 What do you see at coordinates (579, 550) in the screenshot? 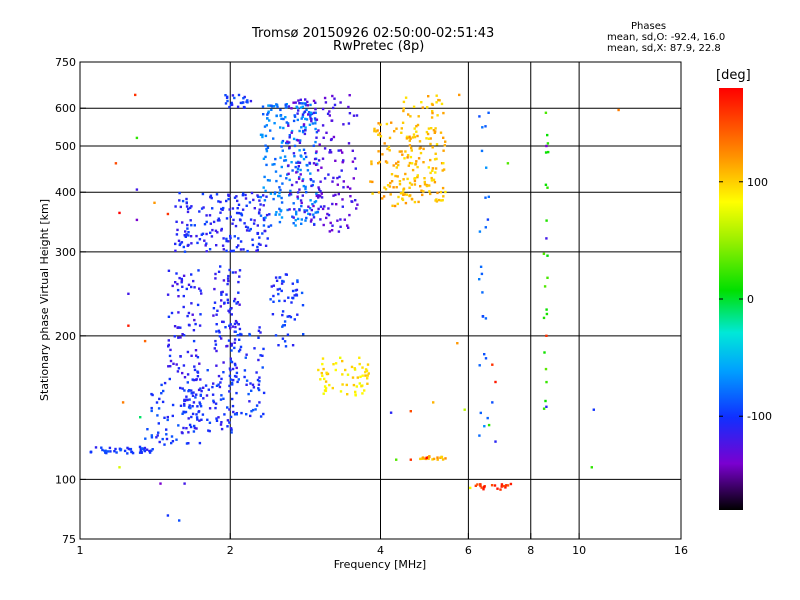
I see `x-tick-label: 10` at bounding box center [579, 550].